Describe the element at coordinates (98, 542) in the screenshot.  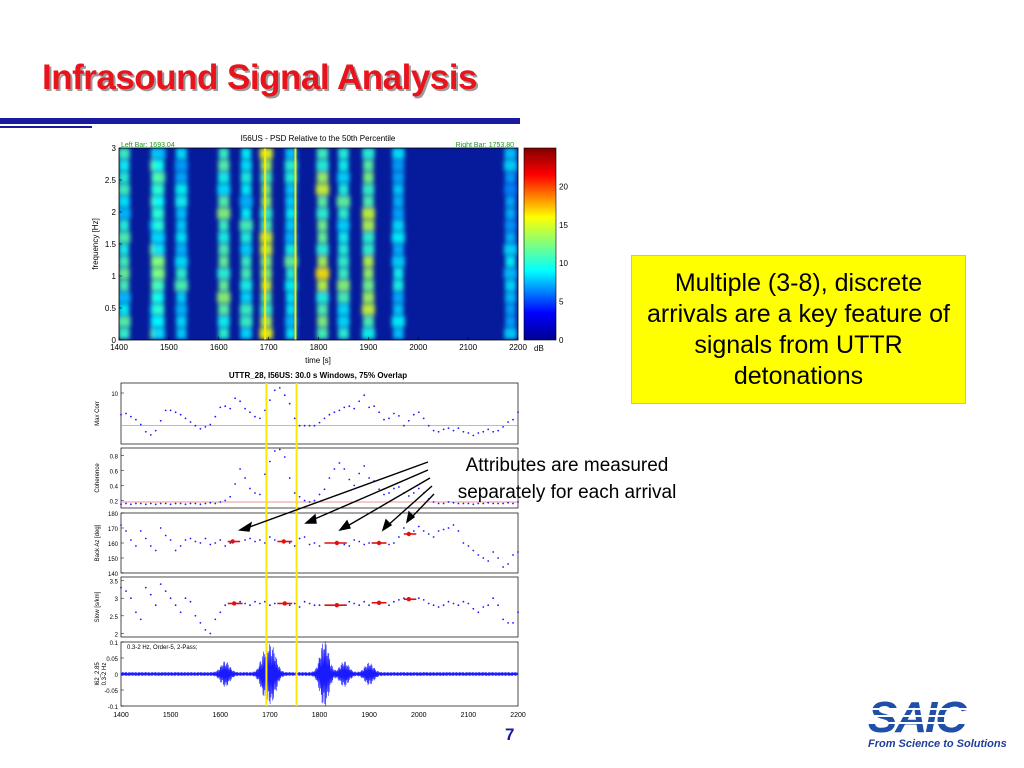
I see `panel-ylabel: Back Az [deg]` at that location.